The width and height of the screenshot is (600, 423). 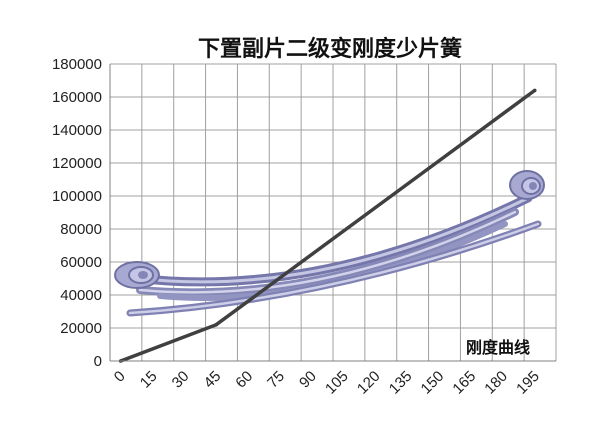 I want to click on x-tick-label: 165, so click(x=464, y=383).